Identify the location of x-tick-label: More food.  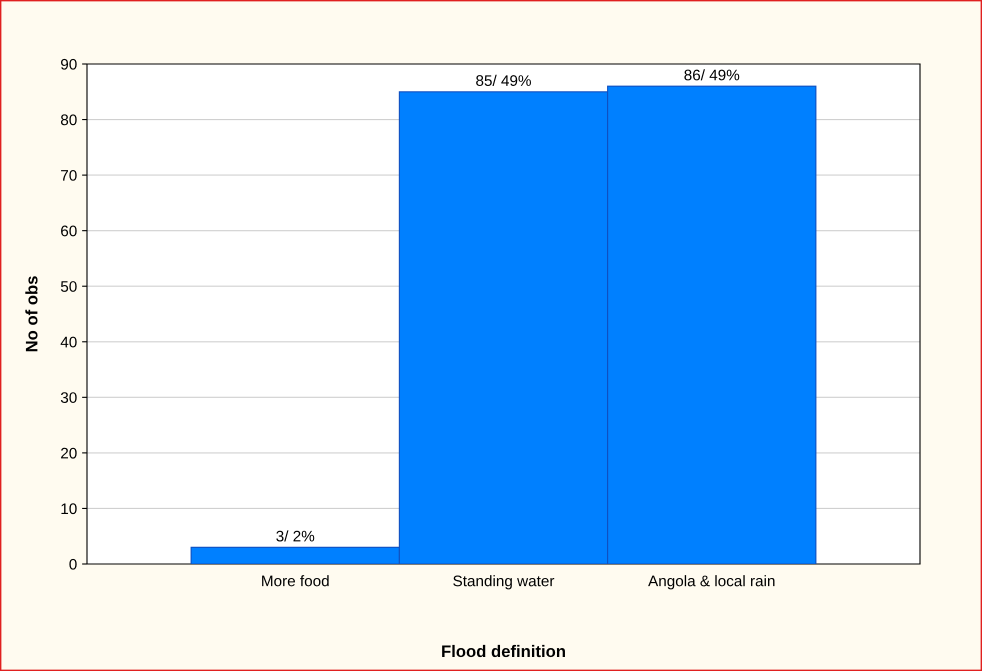
(295, 580).